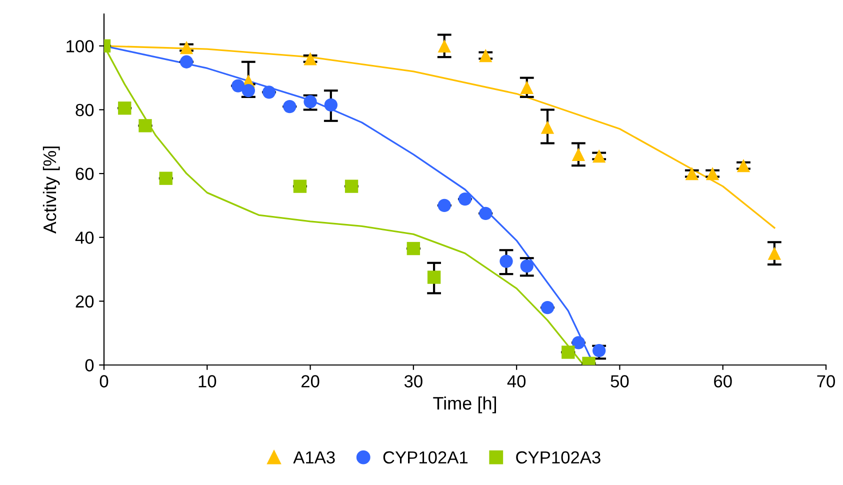 This screenshot has width=843, height=485. I want to click on x-tick-label: 70, so click(826, 381).